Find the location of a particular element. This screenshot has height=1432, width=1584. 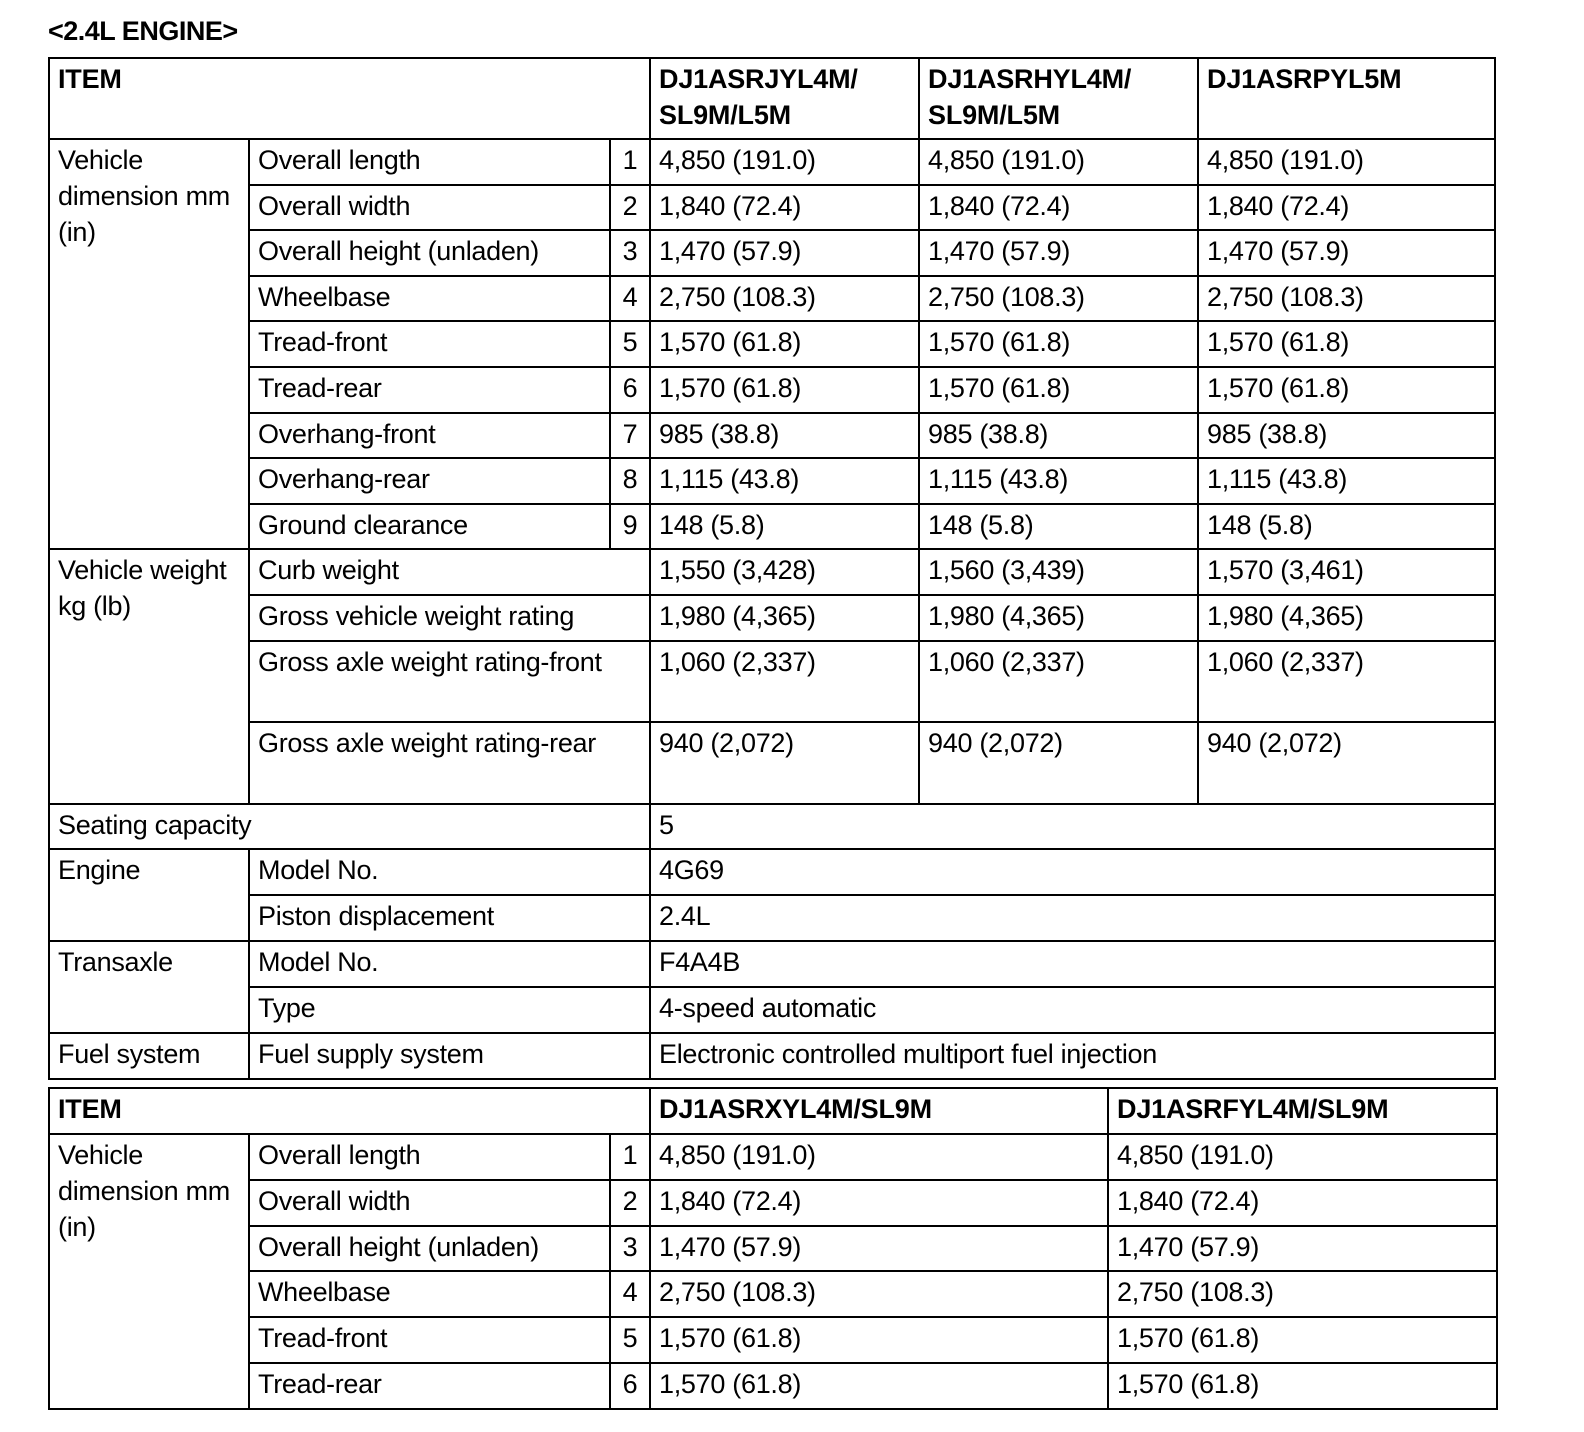

table-row: Type 4-speed automatic is located at coordinates (773, 1010).